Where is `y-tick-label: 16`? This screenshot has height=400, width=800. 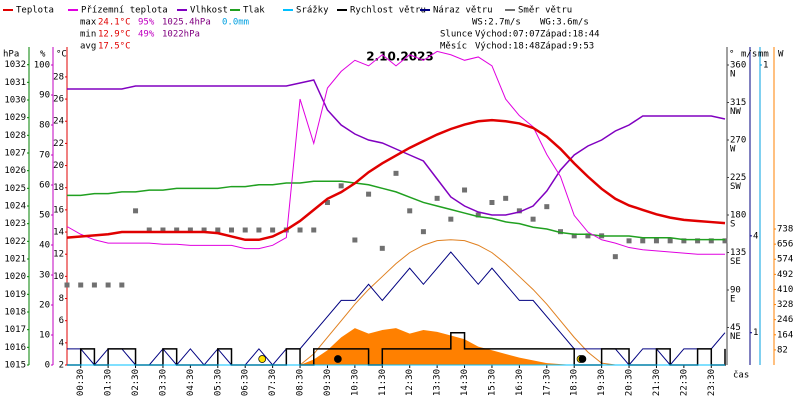 y-tick-label: 16 is located at coordinates (58, 210).